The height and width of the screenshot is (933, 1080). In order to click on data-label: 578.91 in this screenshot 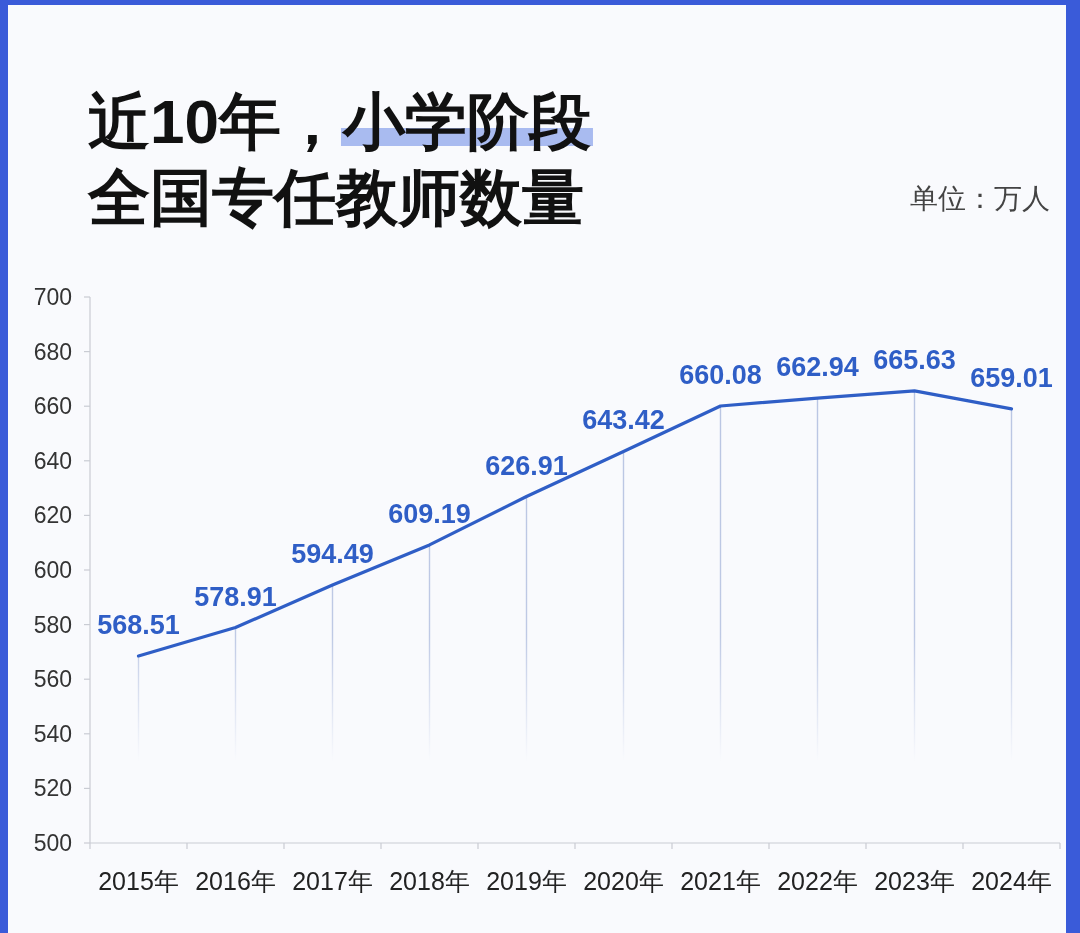, I will do `click(235, 596)`.